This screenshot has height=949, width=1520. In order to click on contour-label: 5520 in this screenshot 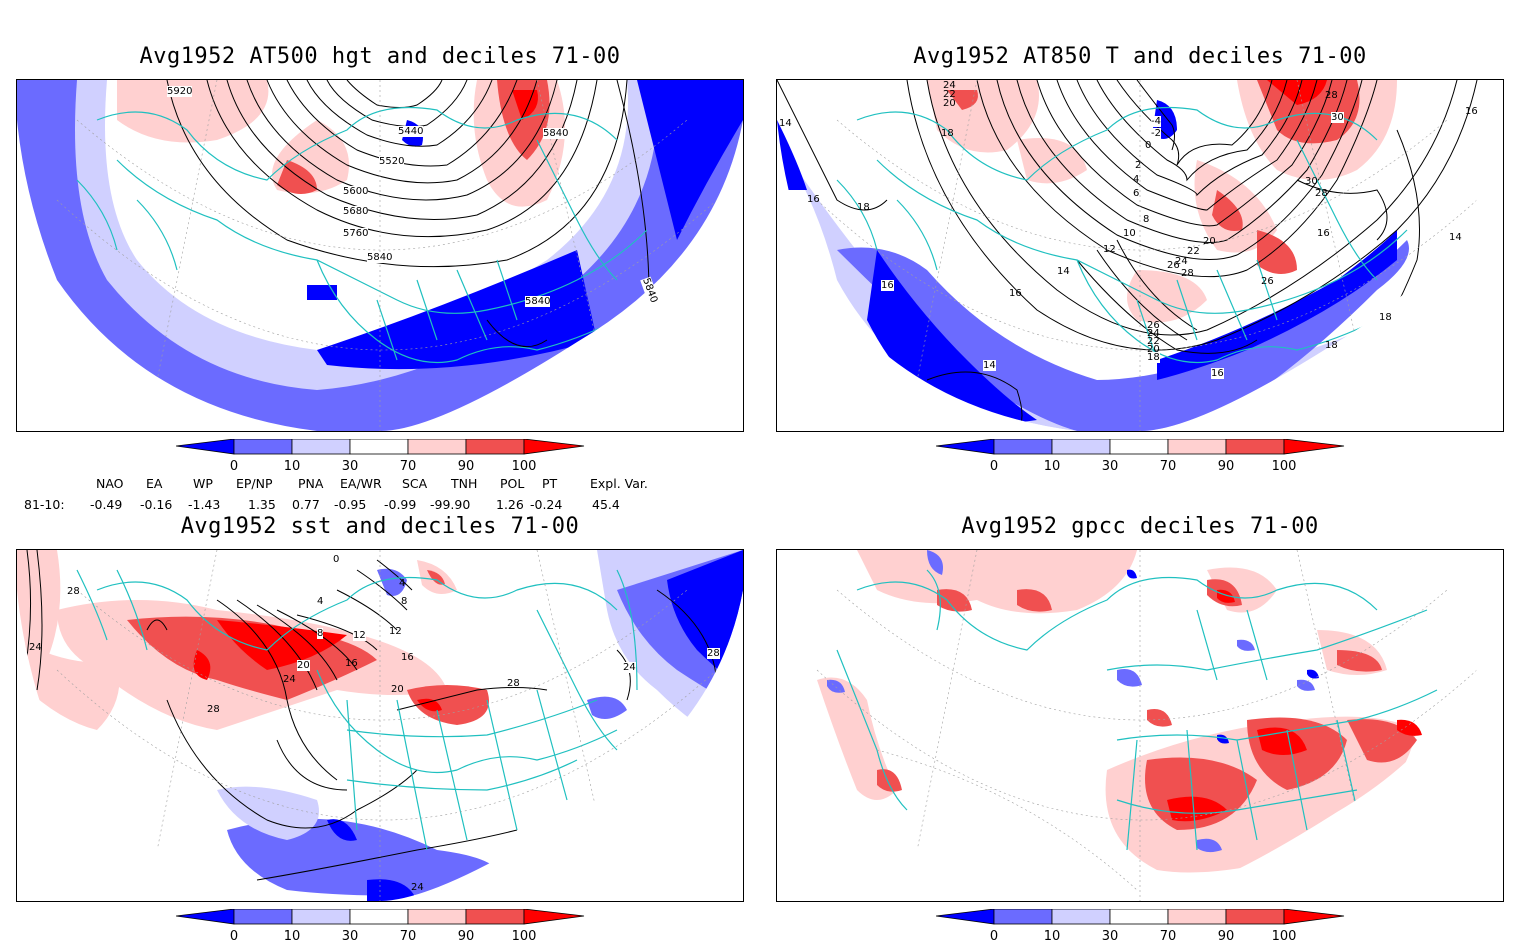, I will do `click(392, 161)`.